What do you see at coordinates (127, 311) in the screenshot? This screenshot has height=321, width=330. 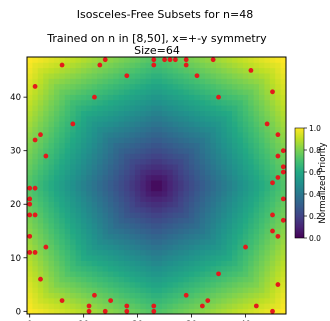 I see `scatter-point` at bounding box center [127, 311].